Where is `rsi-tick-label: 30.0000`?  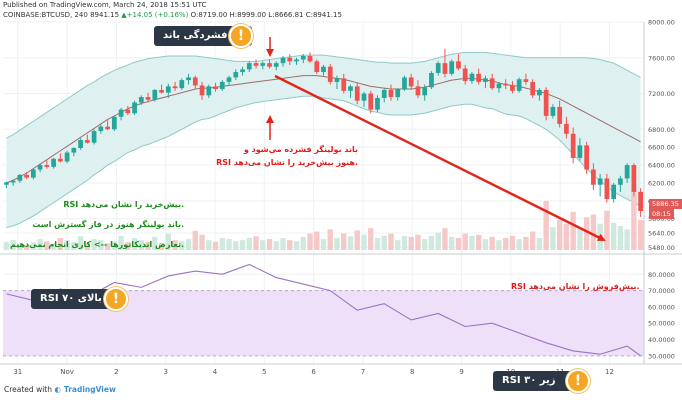
rsi-tick-label: 30.0000 is located at coordinates (661, 356).